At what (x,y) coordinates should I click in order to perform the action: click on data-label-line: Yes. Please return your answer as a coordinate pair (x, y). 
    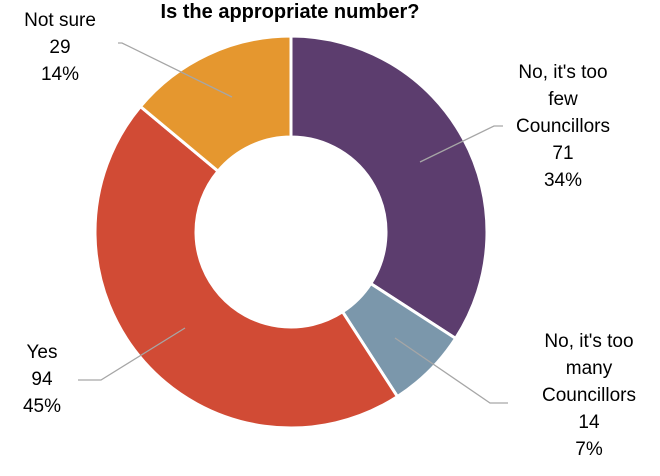
    Looking at the image, I should click on (42, 352).